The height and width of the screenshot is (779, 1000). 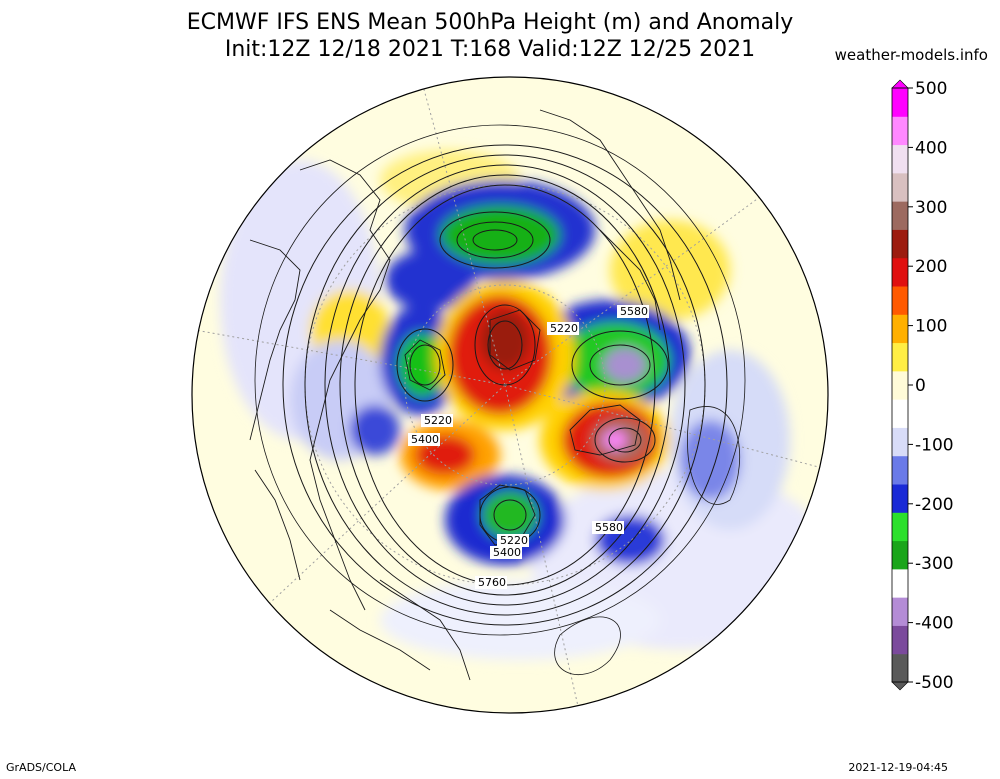 What do you see at coordinates (900, 84) in the screenshot?
I see `colorbar-max-arrow` at bounding box center [900, 84].